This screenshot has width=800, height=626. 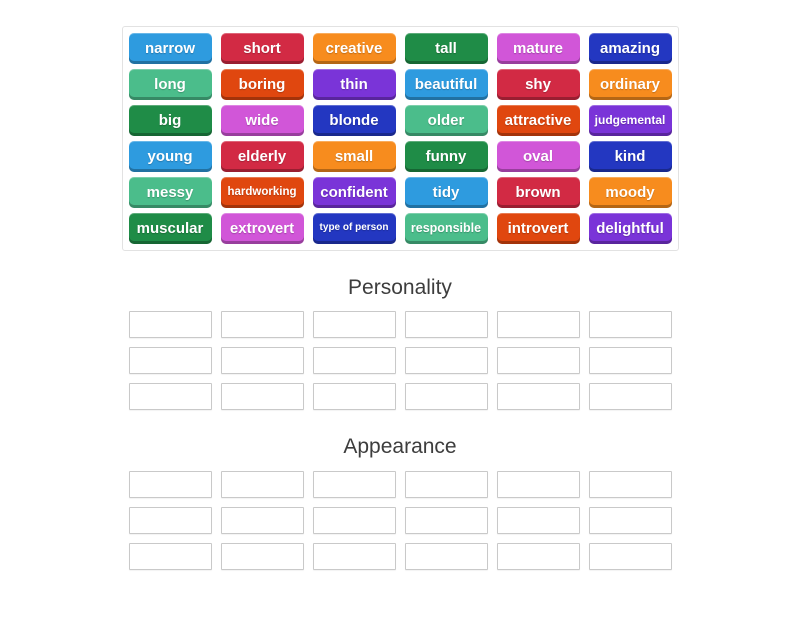 What do you see at coordinates (400, 287) in the screenshot?
I see `group-title-personality: Personality` at bounding box center [400, 287].